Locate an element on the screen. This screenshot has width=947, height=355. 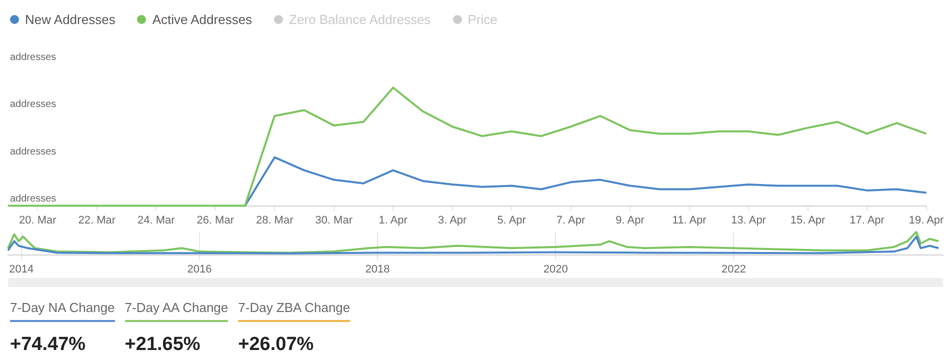
x-tick-label: 7. Apr is located at coordinates (571, 220).